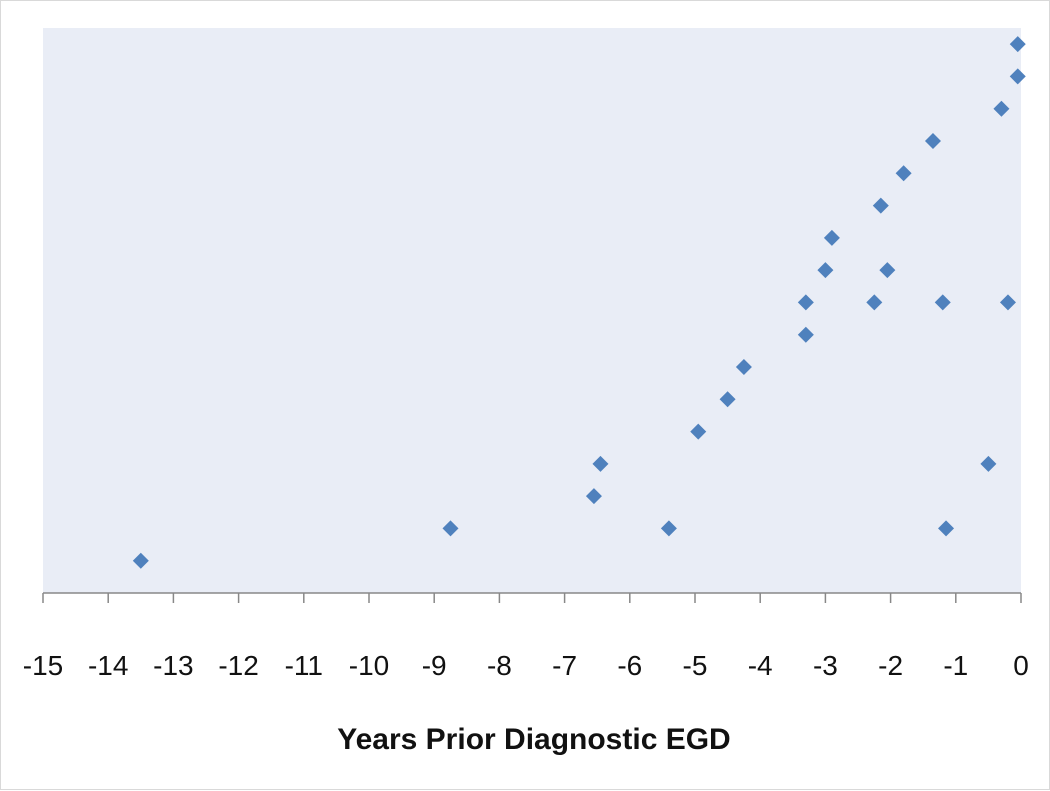 Image resolution: width=1050 pixels, height=791 pixels. I want to click on x-tick-label: -4, so click(760, 665).